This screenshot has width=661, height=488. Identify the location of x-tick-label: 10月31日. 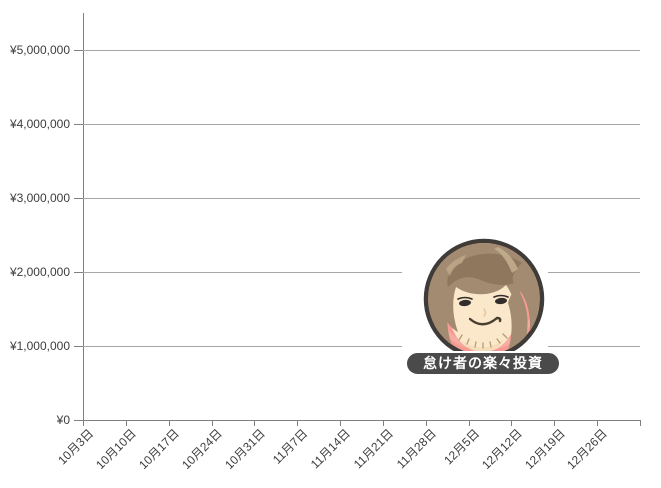
(244, 449).